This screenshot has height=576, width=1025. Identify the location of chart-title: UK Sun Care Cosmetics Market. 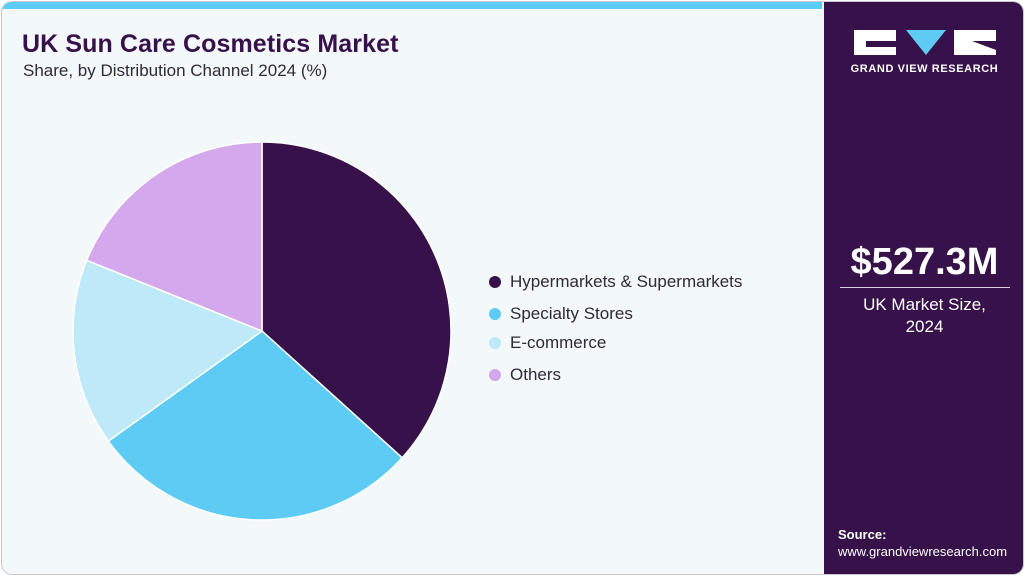
(210, 44).